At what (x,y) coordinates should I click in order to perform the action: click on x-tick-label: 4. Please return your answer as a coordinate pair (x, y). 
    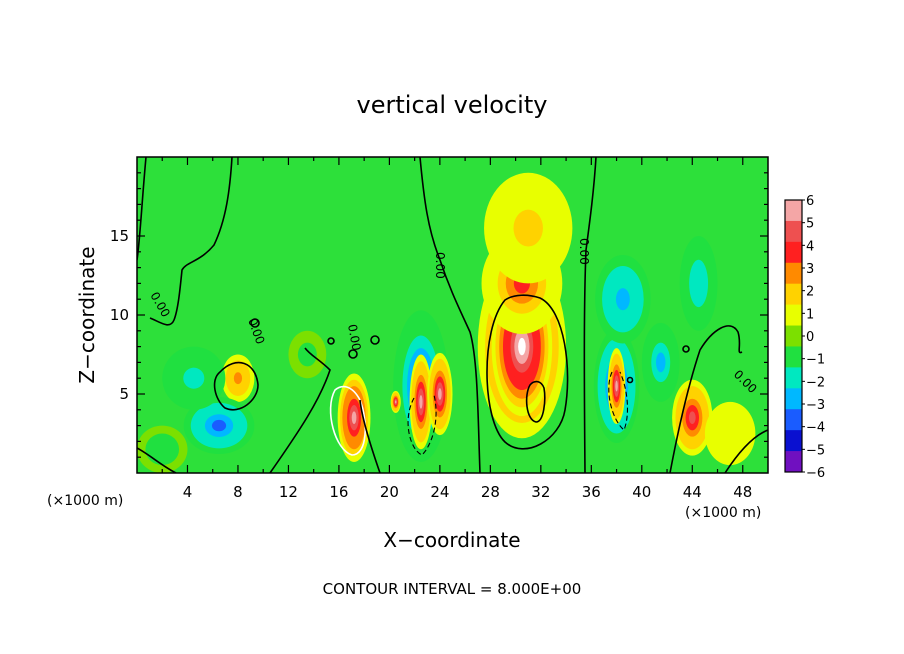
    Looking at the image, I should click on (188, 492).